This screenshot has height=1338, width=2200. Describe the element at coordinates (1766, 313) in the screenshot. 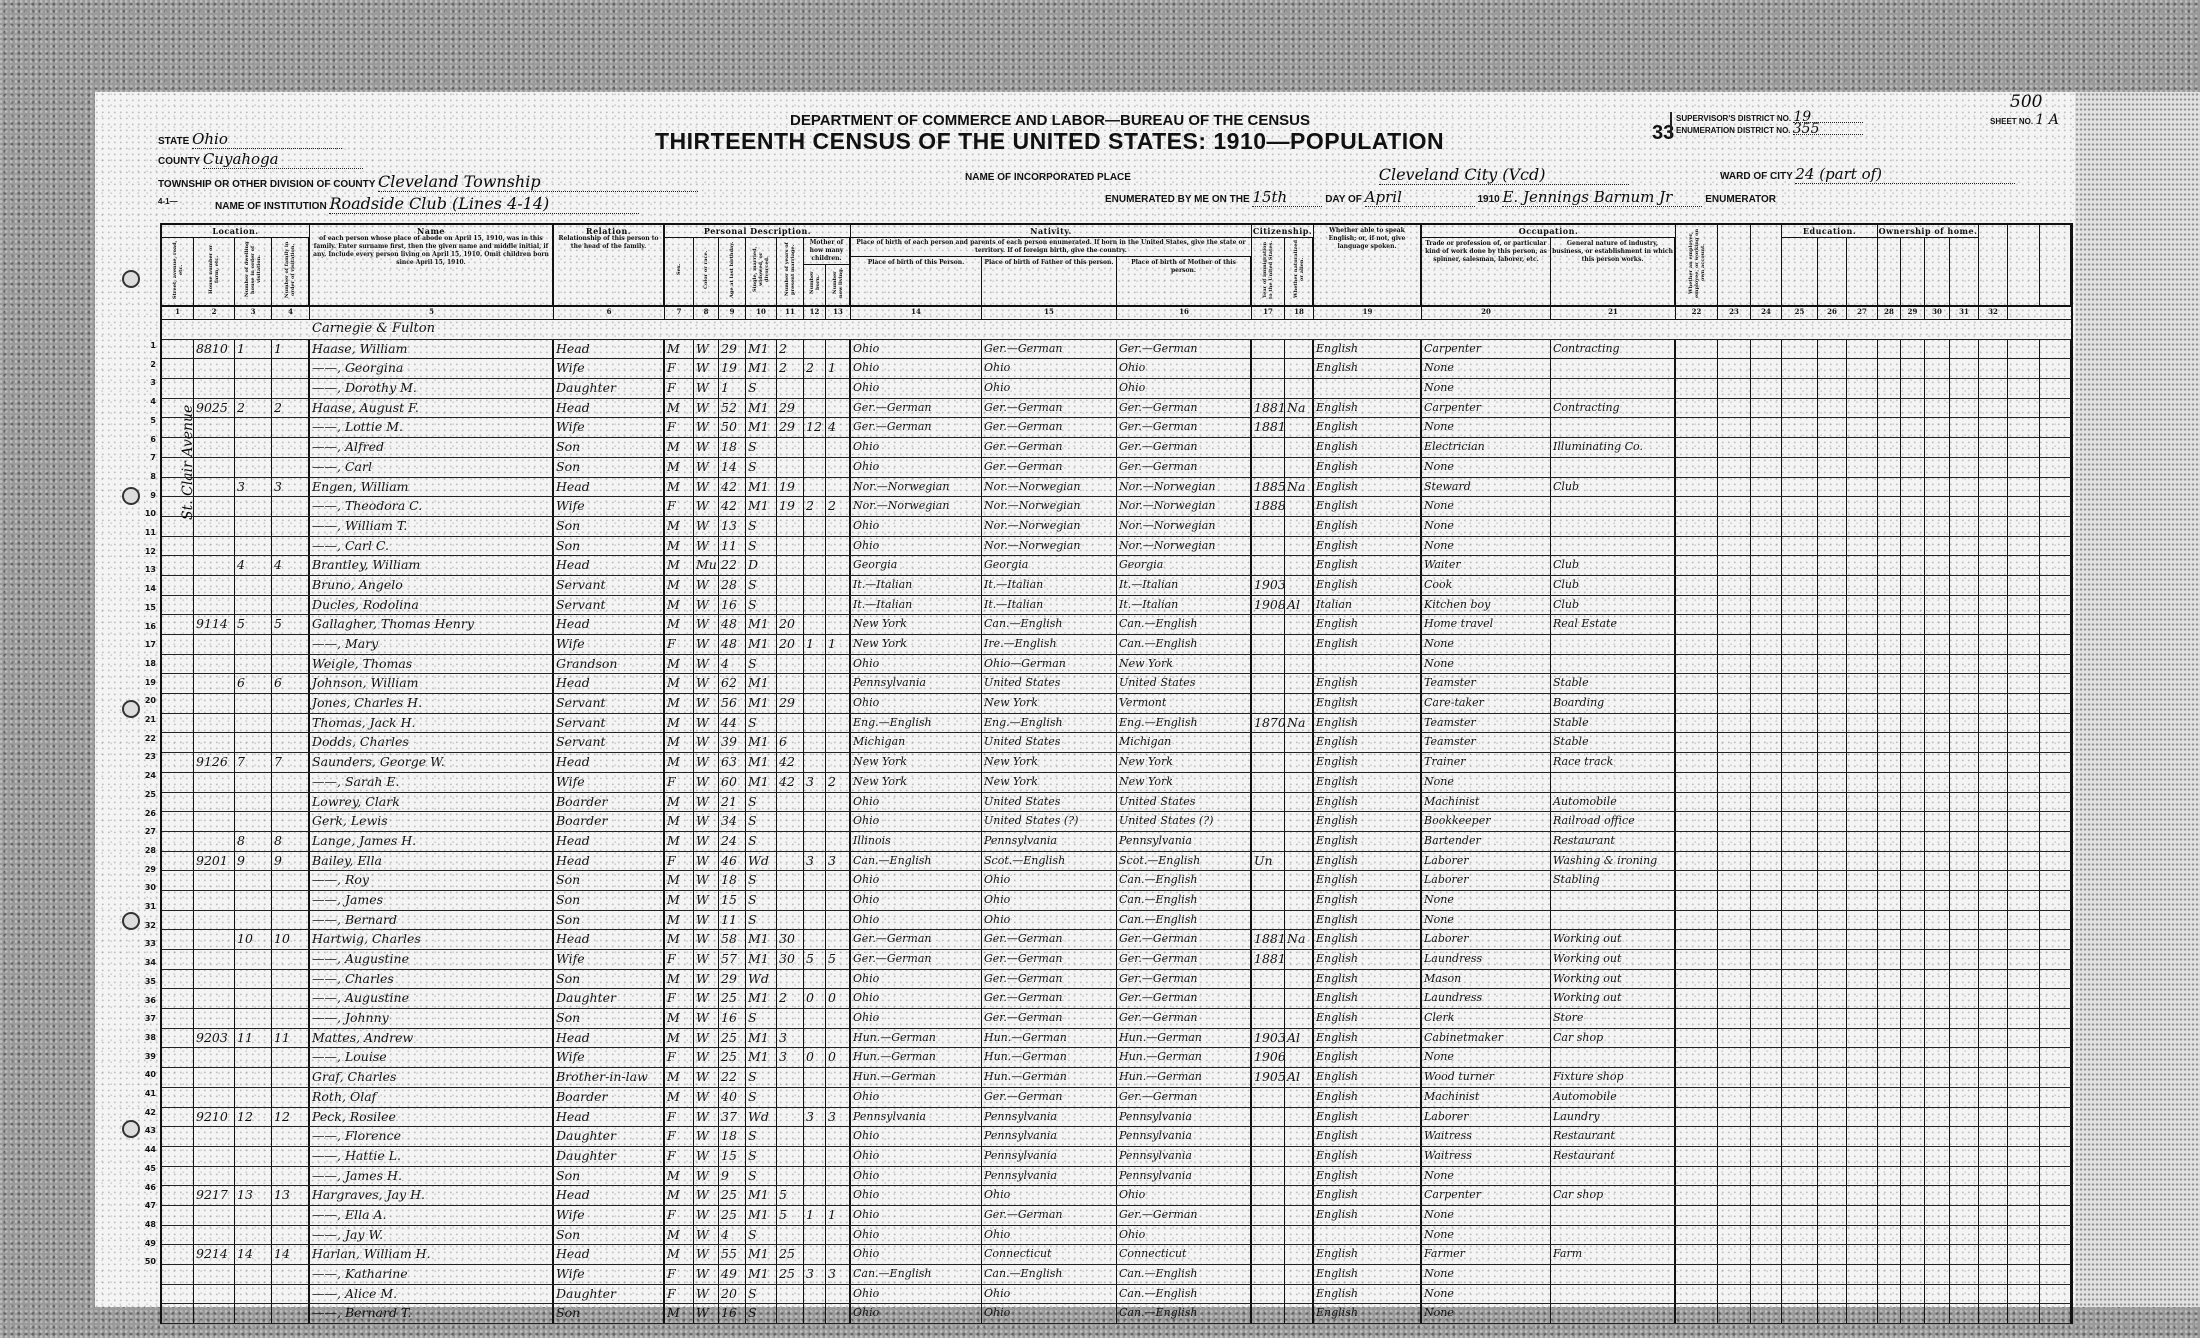

I see `column-number: 24` at that location.